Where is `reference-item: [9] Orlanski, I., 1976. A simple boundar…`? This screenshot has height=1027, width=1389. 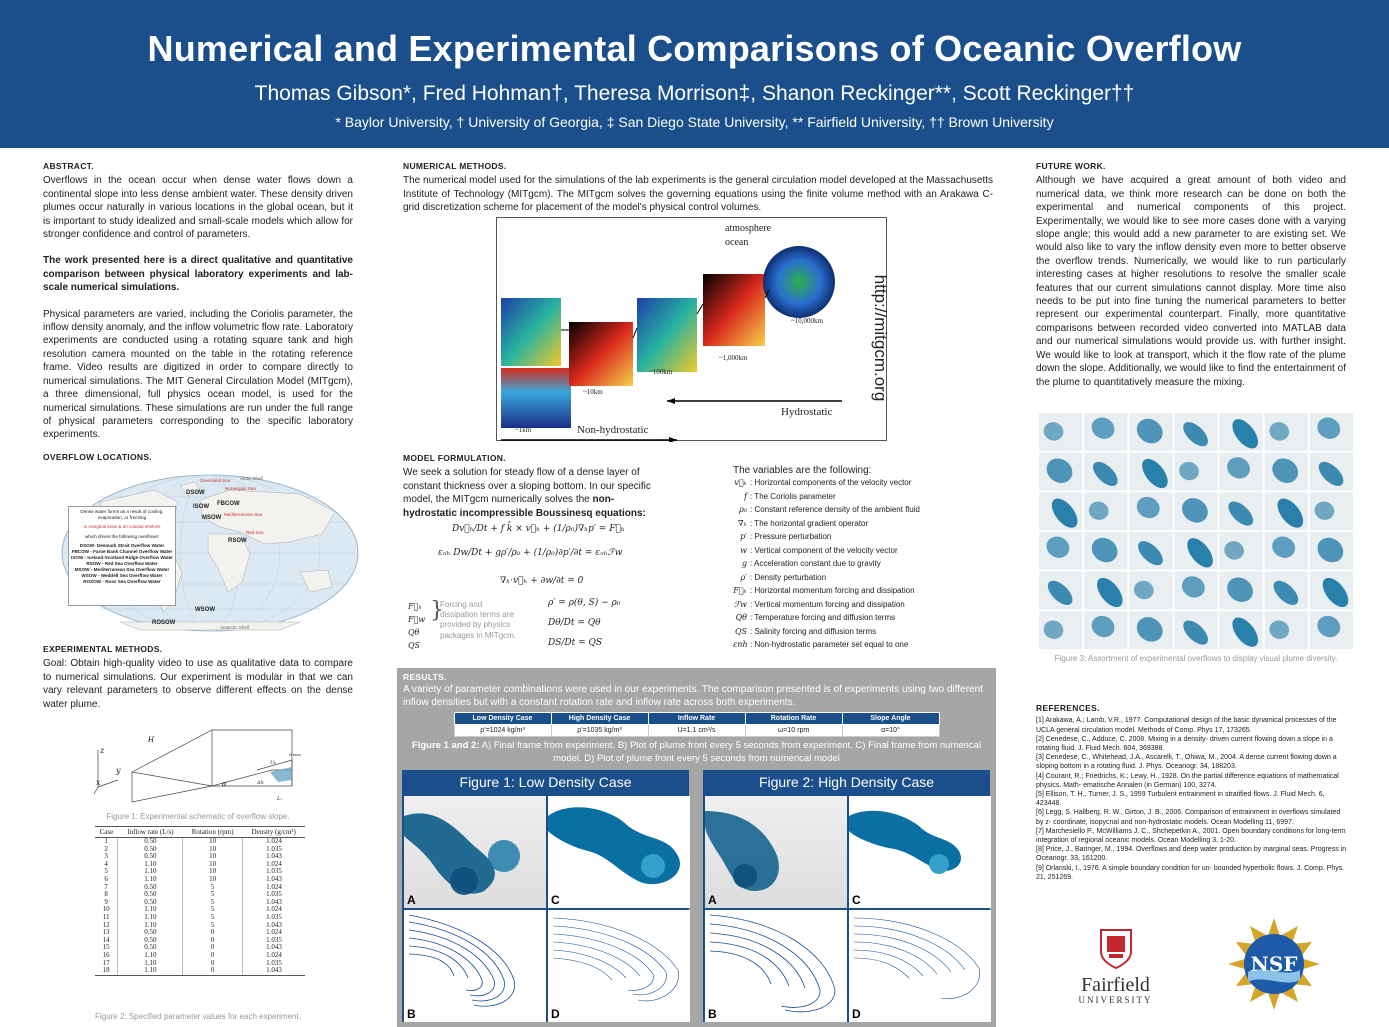
reference-item: [9] Orlanski, I., 1976. A simple boundar… is located at coordinates (1190, 872).